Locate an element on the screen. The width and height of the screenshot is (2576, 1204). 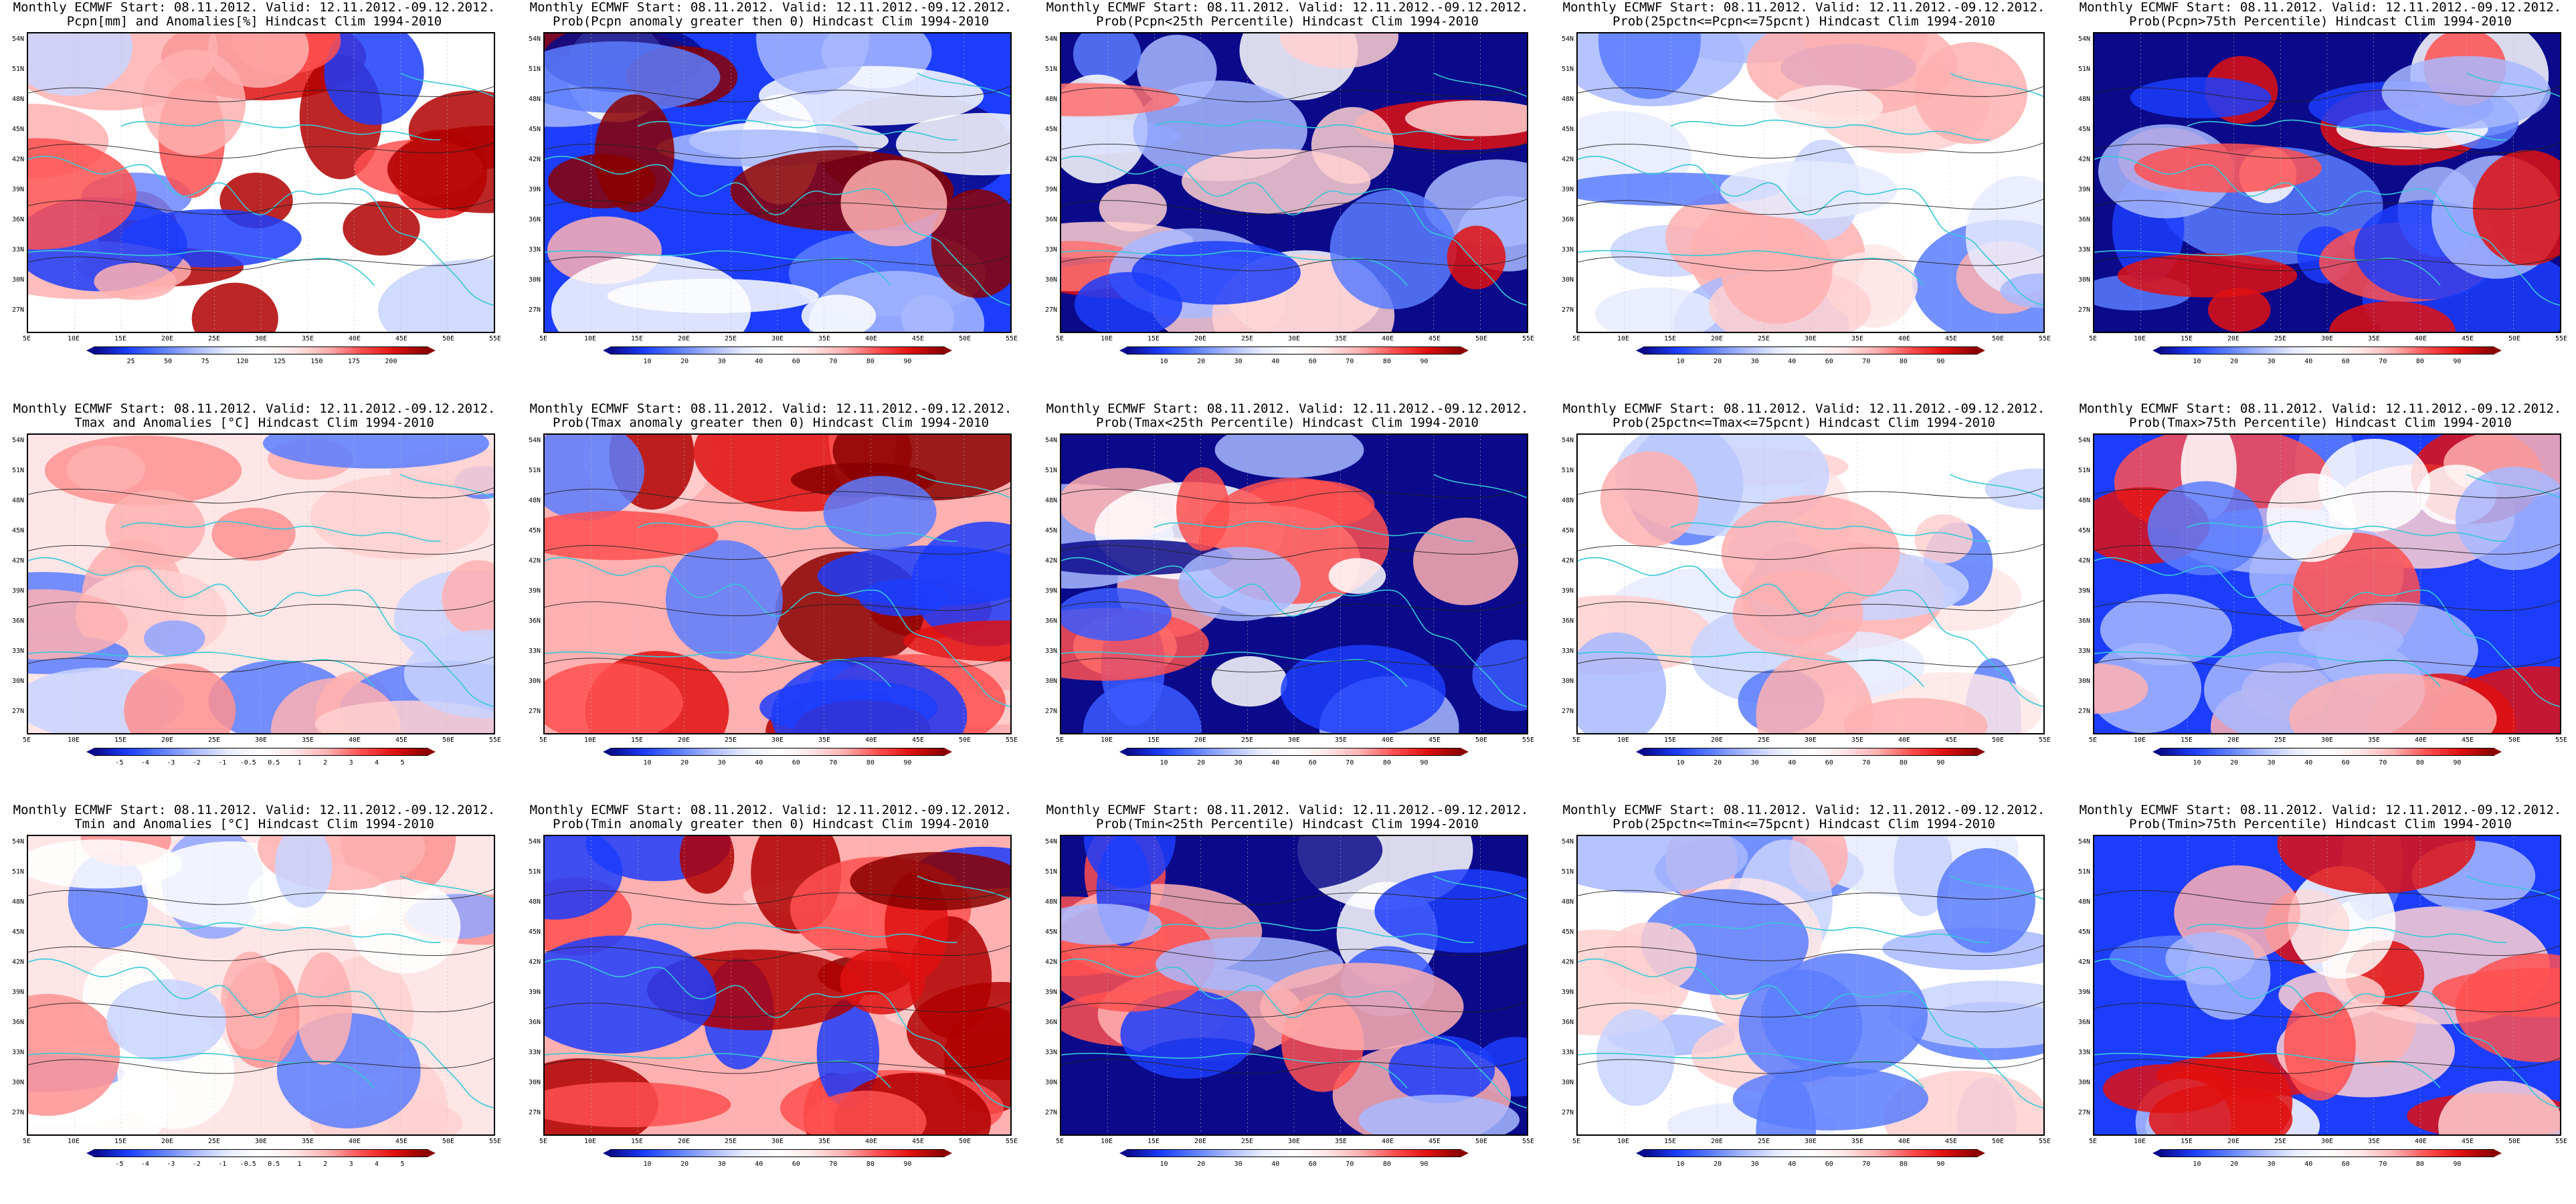
lat-tick-label: 36N is located at coordinates (1050, 621).